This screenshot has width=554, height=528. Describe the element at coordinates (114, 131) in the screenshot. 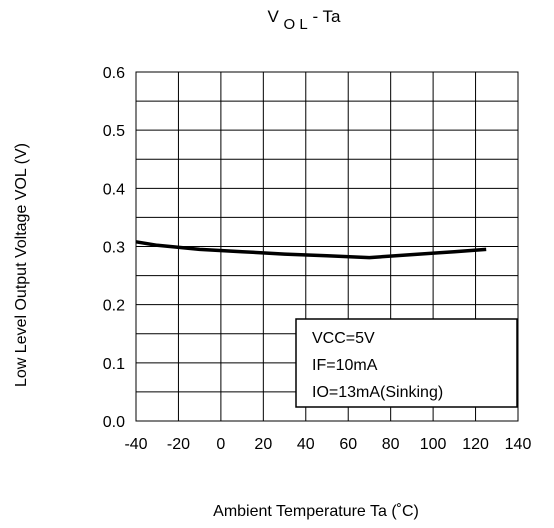

I see `y-tick-label: 0.5` at that location.